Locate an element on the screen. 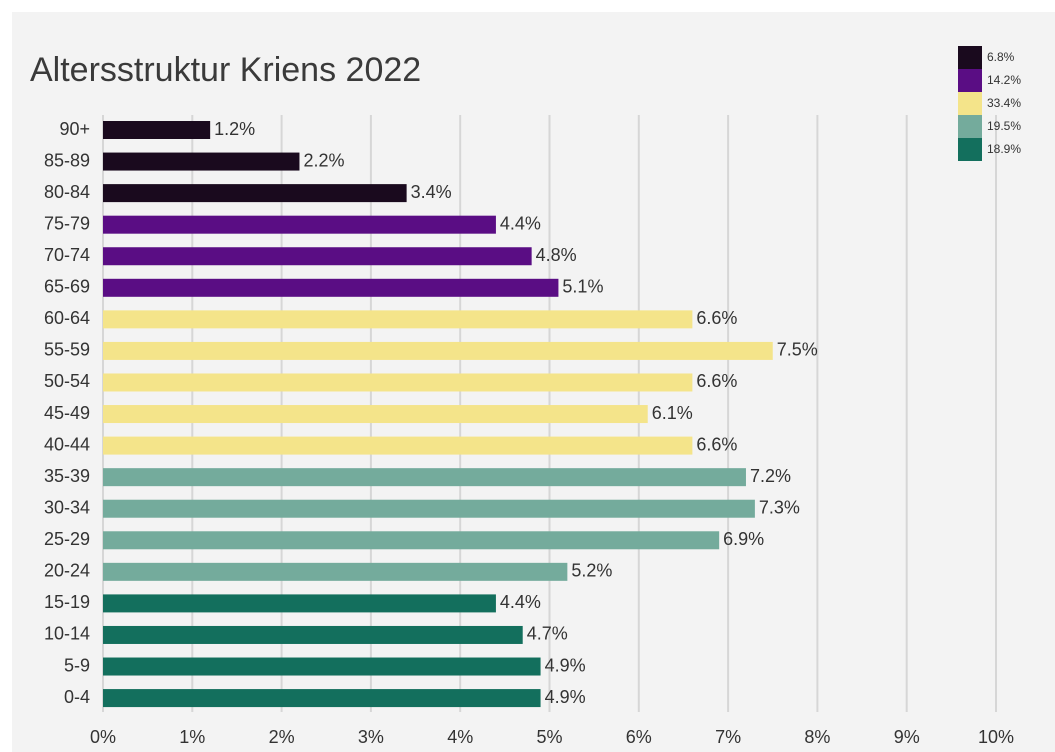  y-tick-label: 25-29 is located at coordinates (67, 539).